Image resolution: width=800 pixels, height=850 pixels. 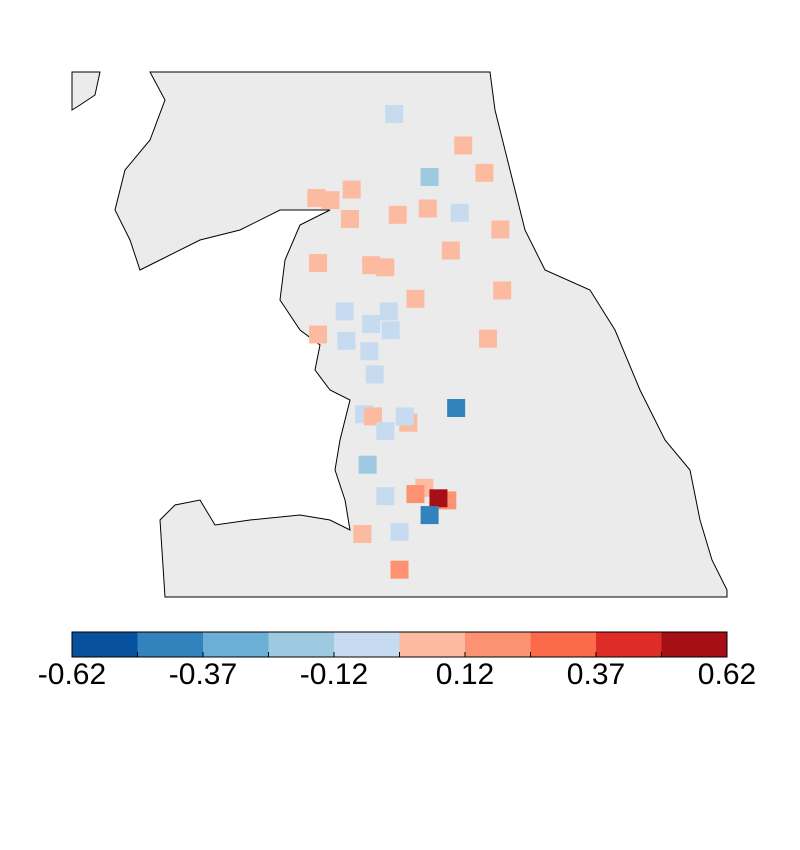 I want to click on colorbar: -0.62 -0.37 -0.12 0.12 0.37 0.62, so click(x=397, y=661).